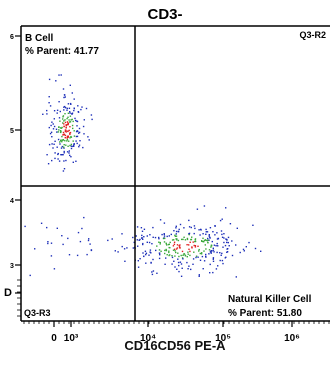  Describe the element at coordinates (12, 131) in the screenshot. I see `y-tick-label: 5` at that location.